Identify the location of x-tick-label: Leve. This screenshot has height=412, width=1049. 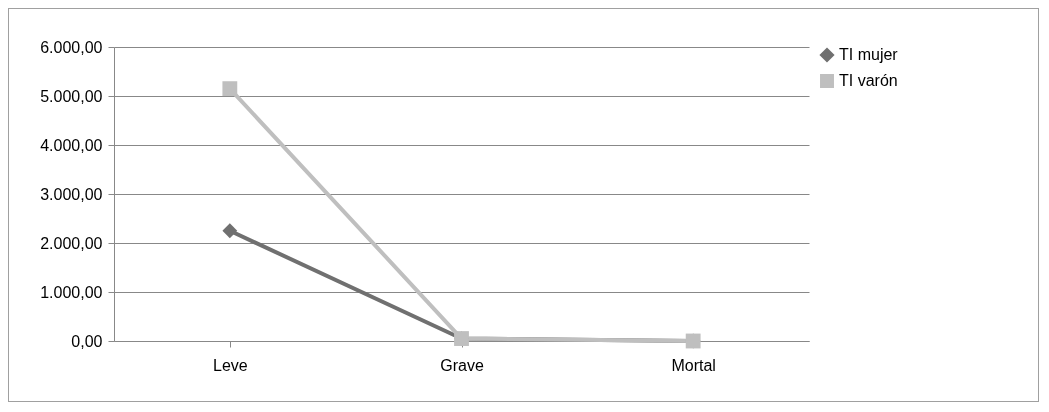
(230, 365).